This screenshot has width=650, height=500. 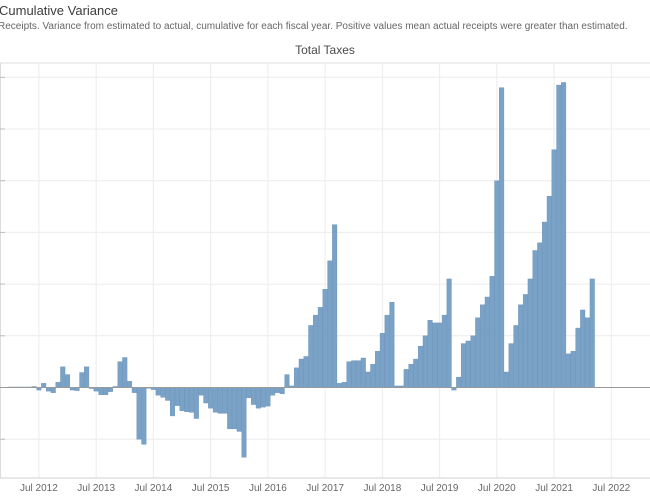 I want to click on x-tick-label: Jul 2019, so click(x=440, y=488).